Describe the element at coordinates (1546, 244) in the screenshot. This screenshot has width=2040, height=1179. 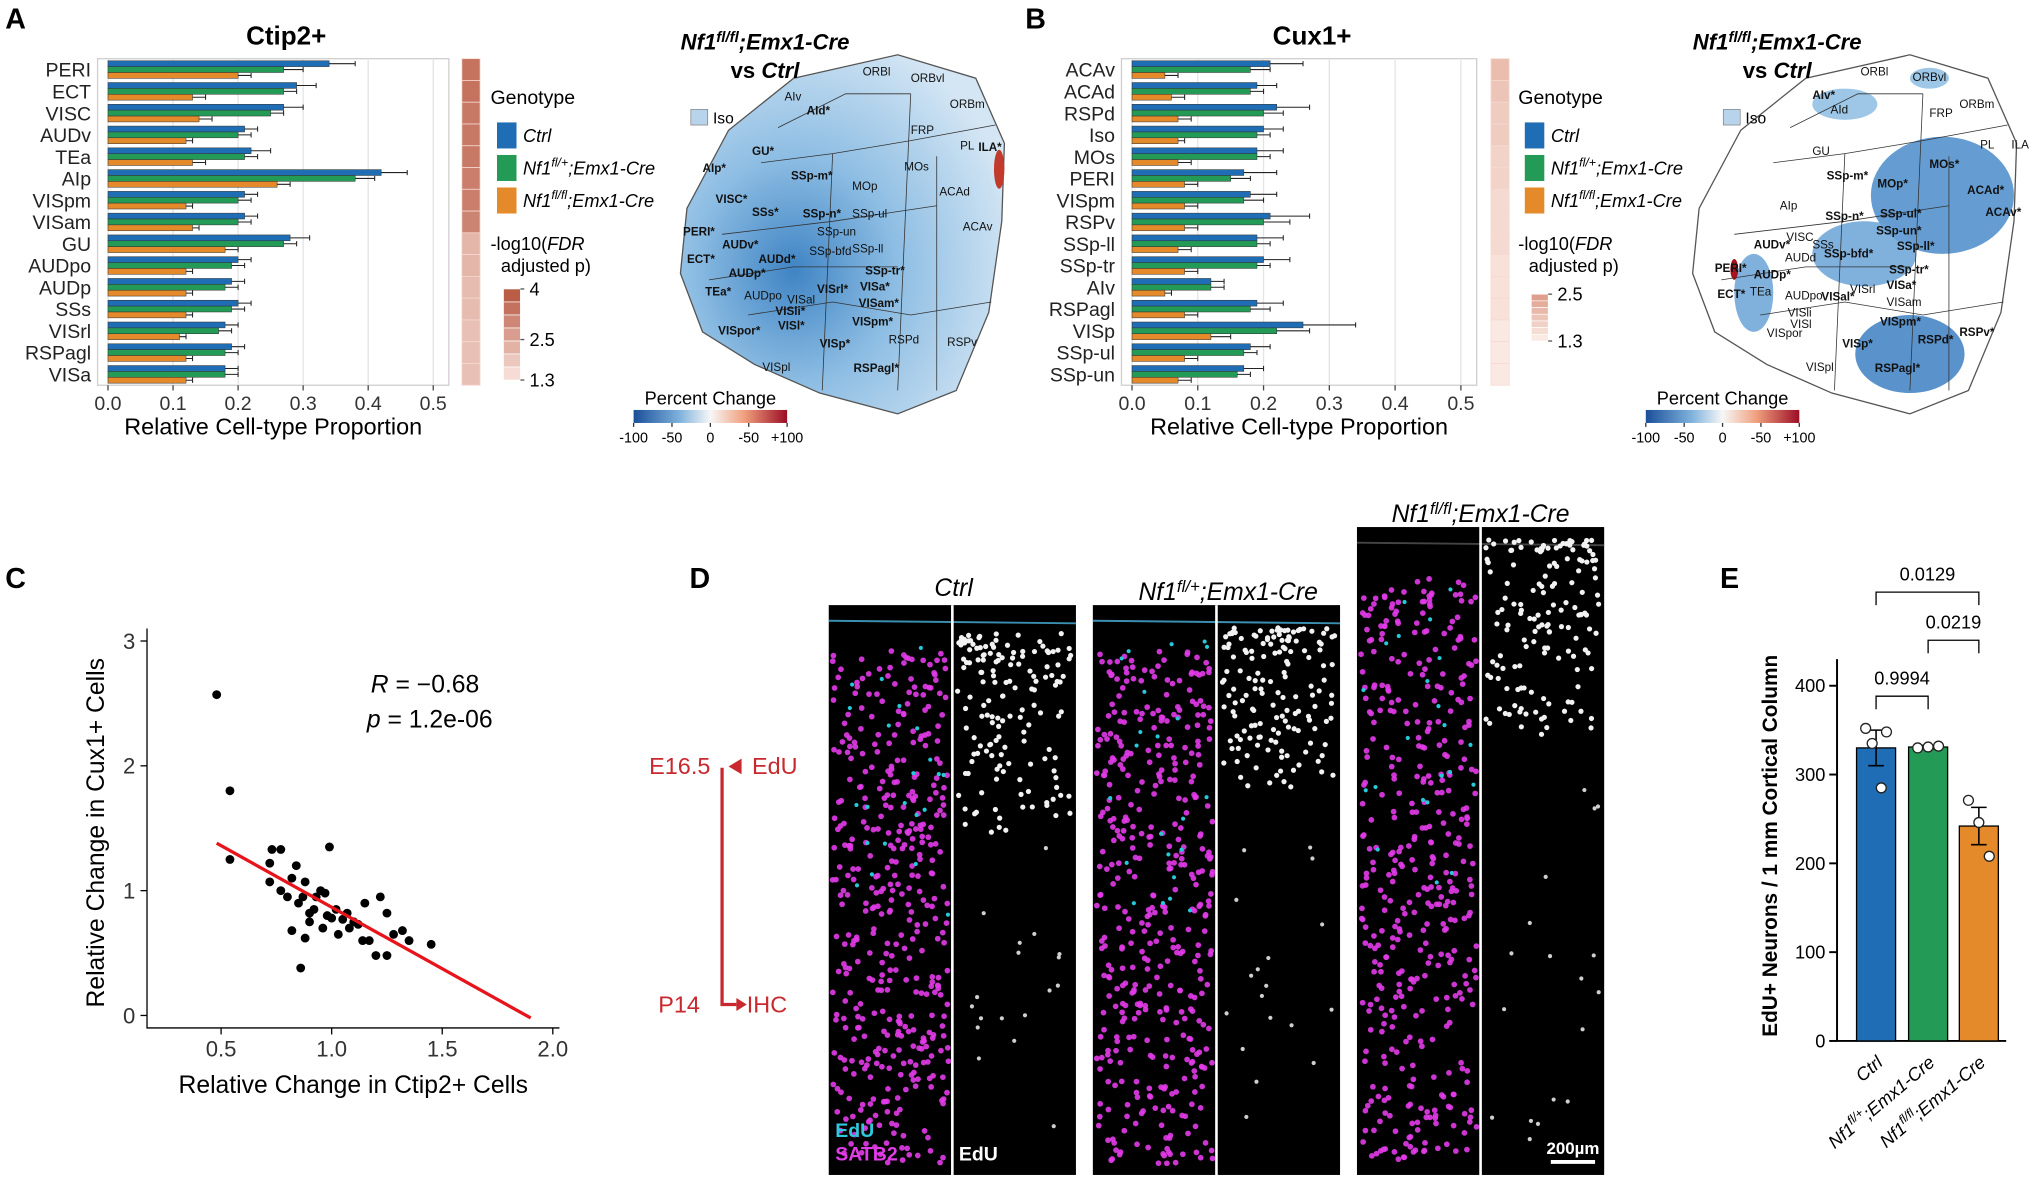
I see `colorbar-title-part: -log10(` at that location.